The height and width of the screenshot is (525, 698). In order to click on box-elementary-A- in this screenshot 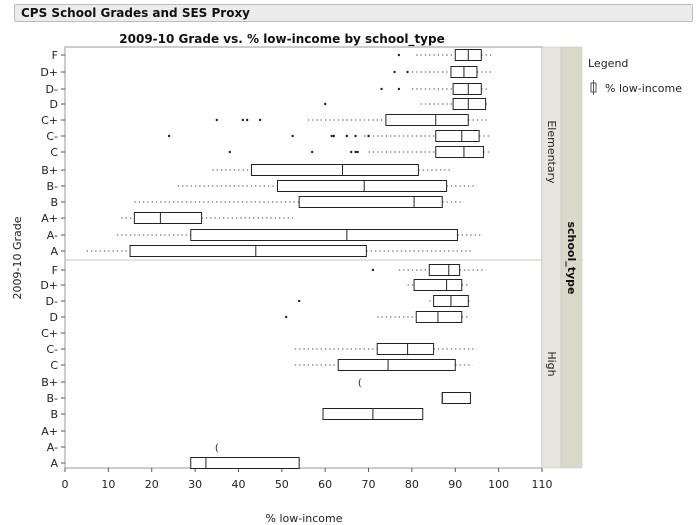, I will do `click(299, 235)`.